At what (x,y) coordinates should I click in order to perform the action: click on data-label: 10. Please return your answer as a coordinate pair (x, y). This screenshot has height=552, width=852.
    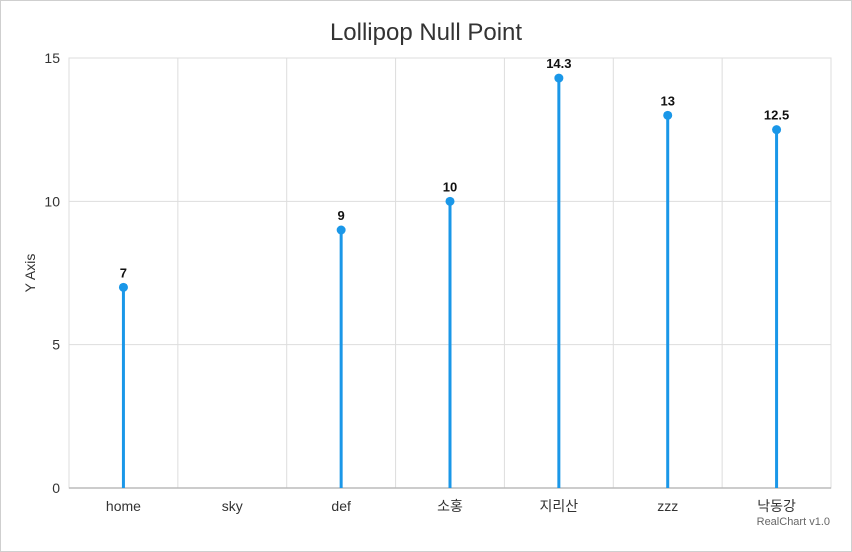
    Looking at the image, I should click on (450, 186).